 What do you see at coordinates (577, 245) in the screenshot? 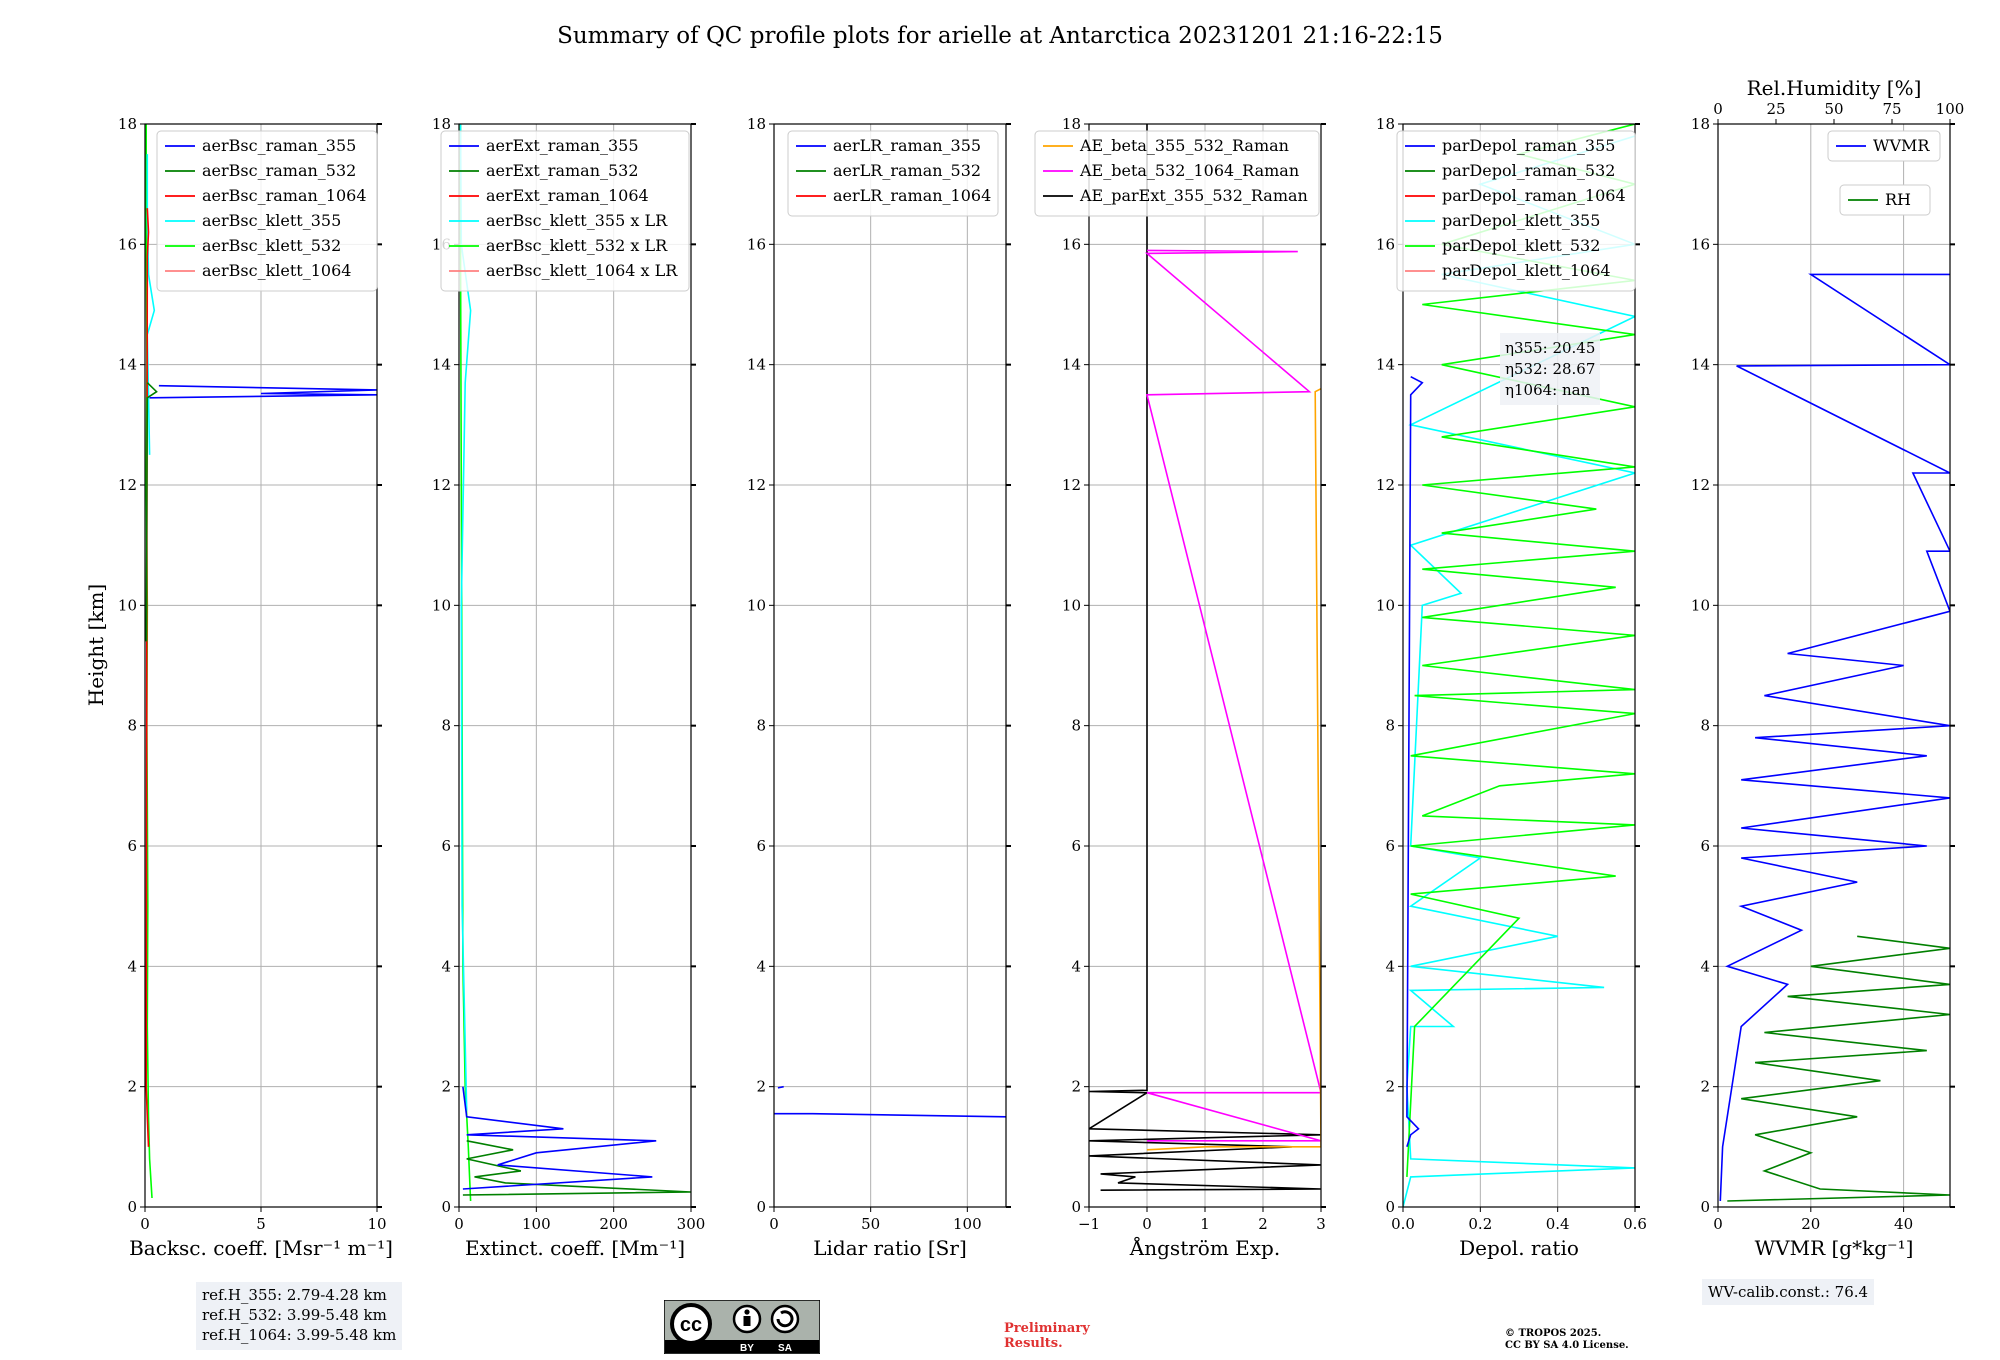
I see `legend-entry: aerBsc_klett_532 x LR` at bounding box center [577, 245].